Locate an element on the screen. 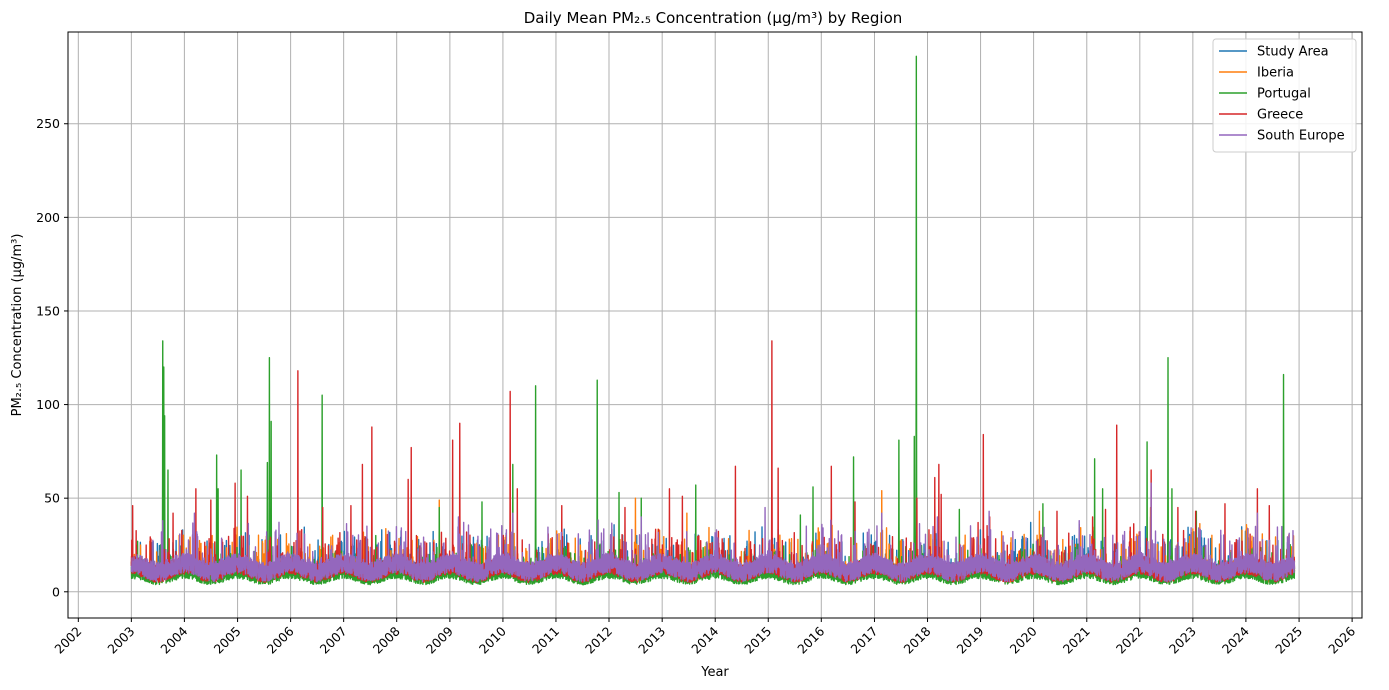 Image resolution: width=1389 pixels, height=690 pixels. x-axis-label: Year is located at coordinates (714, 672).